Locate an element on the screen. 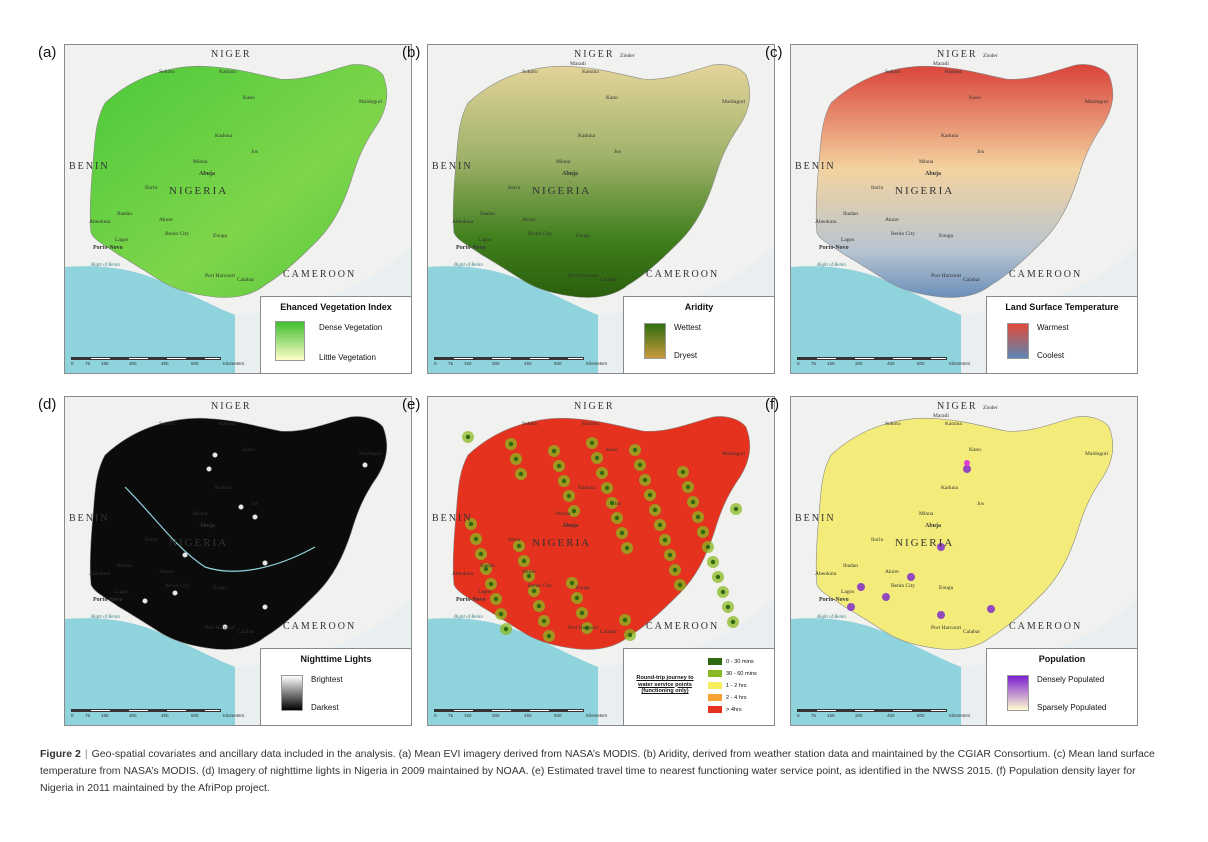 This screenshot has height=842, width=1208. legend-item-label: 30 - 60 mins is located at coordinates (741, 673).